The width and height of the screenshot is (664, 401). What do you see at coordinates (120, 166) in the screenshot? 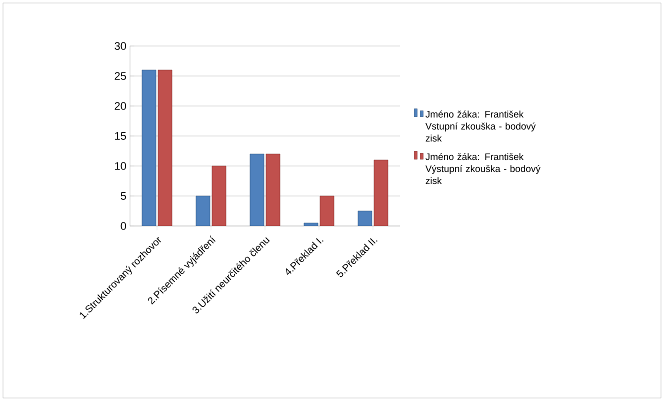
I see `y-tick-label: 10` at bounding box center [120, 166].